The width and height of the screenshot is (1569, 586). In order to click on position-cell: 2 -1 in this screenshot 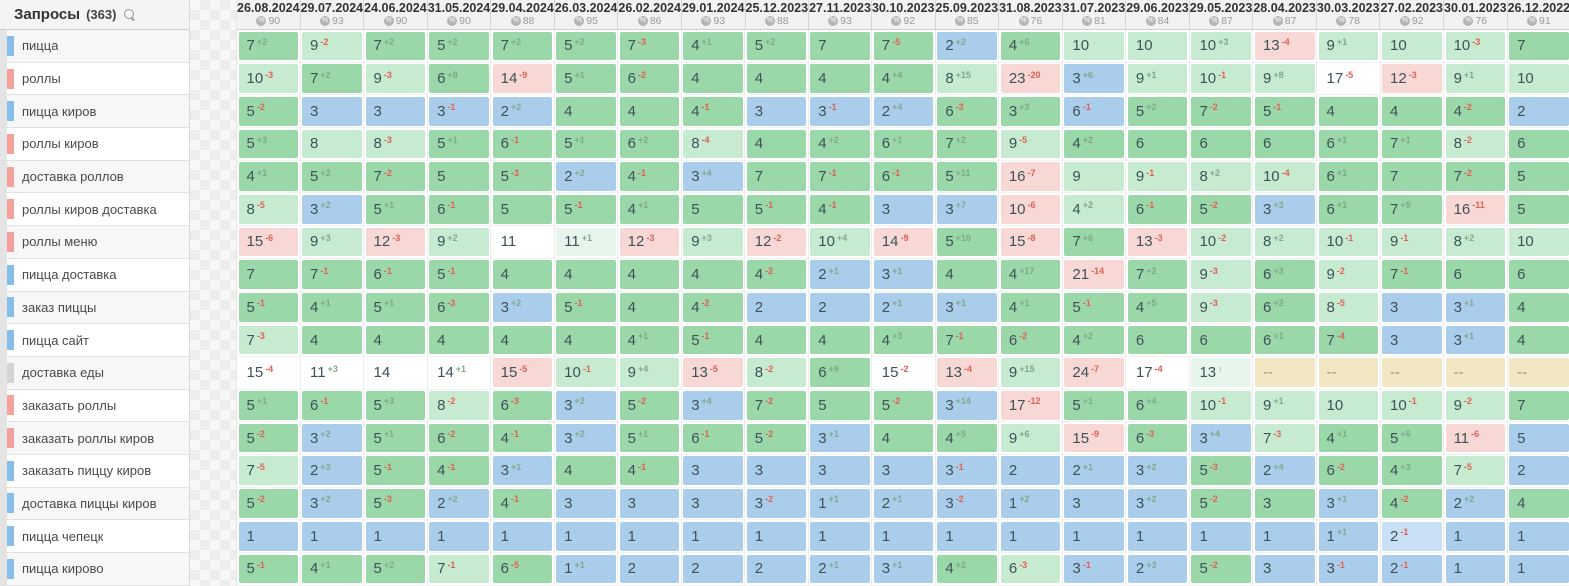, I will do `click(1412, 569)`.